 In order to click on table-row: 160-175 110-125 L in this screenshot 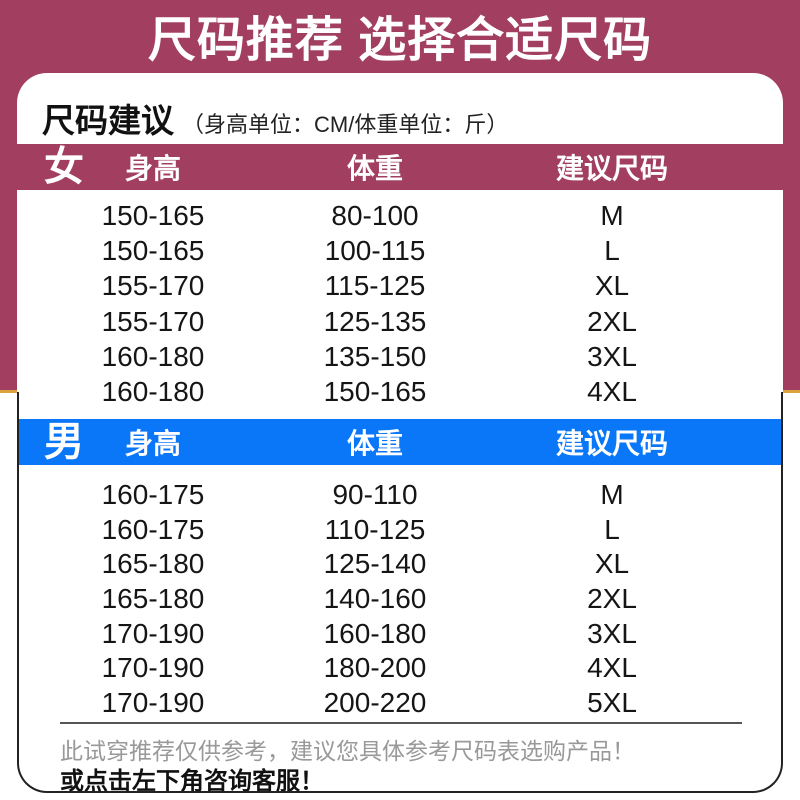, I will do `click(400, 530)`.